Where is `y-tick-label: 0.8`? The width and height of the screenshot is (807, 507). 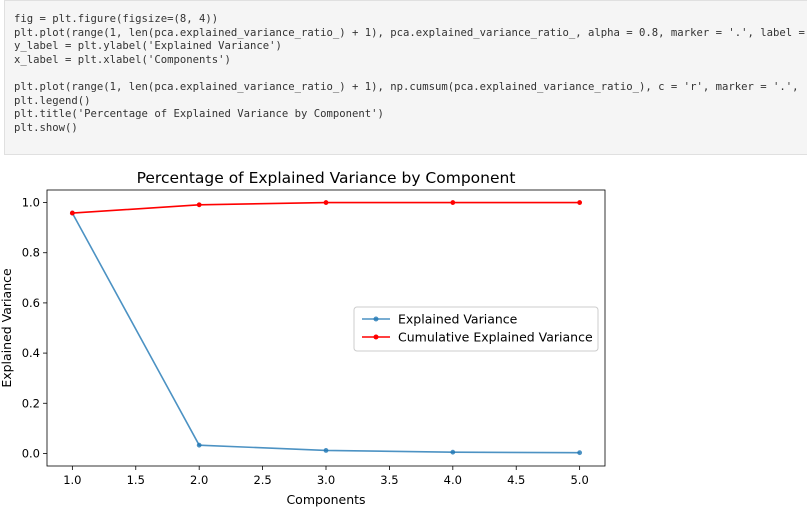 y-tick-label: 0.8 is located at coordinates (31, 253).